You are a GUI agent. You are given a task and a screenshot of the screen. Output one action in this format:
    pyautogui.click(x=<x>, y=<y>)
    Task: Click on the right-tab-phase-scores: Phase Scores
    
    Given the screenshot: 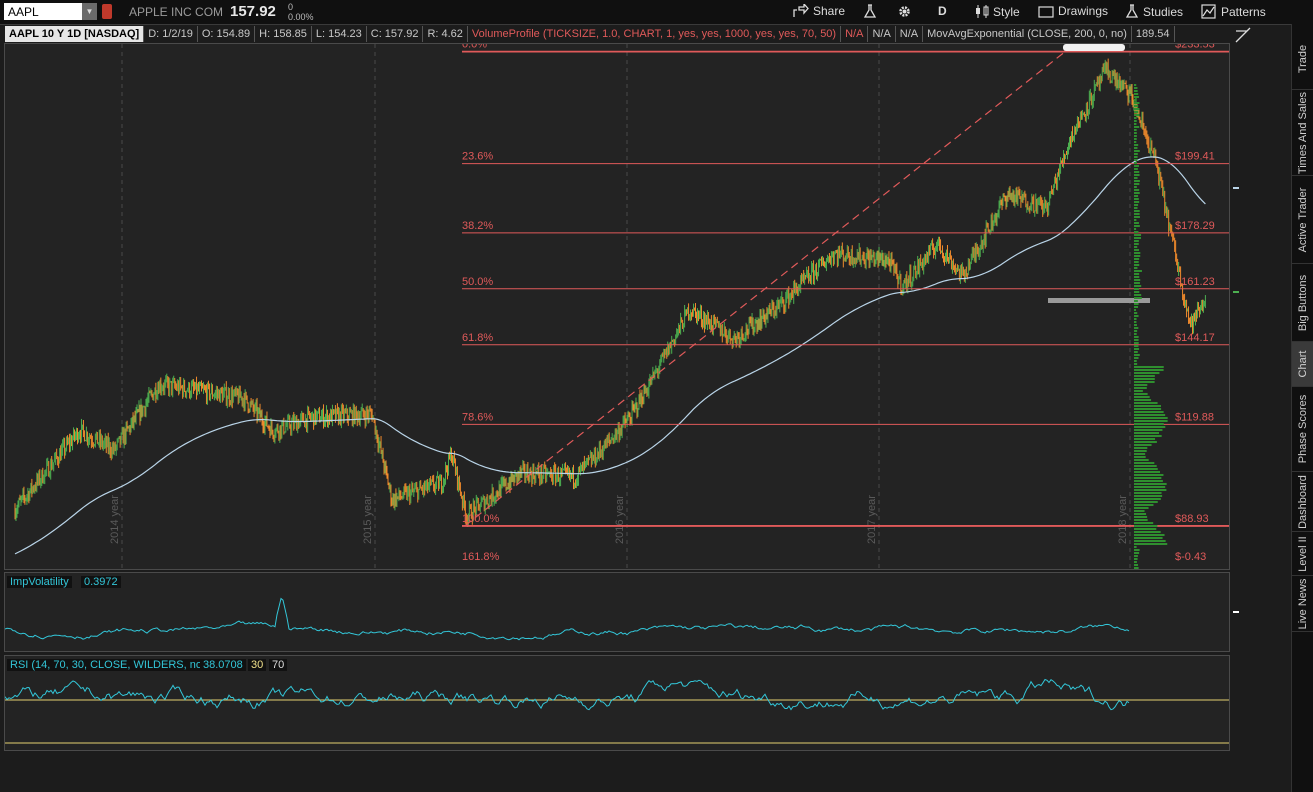 What is the action you would take?
    pyautogui.click(x=1302, y=429)
    